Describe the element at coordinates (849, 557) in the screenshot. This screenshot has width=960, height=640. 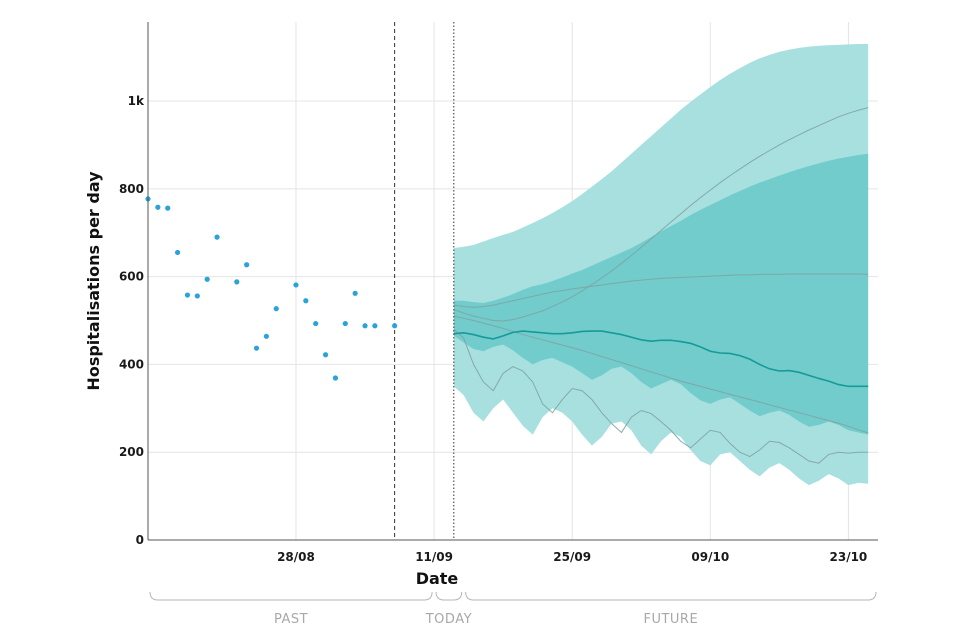
I see `x-tick-label: 23/10` at that location.